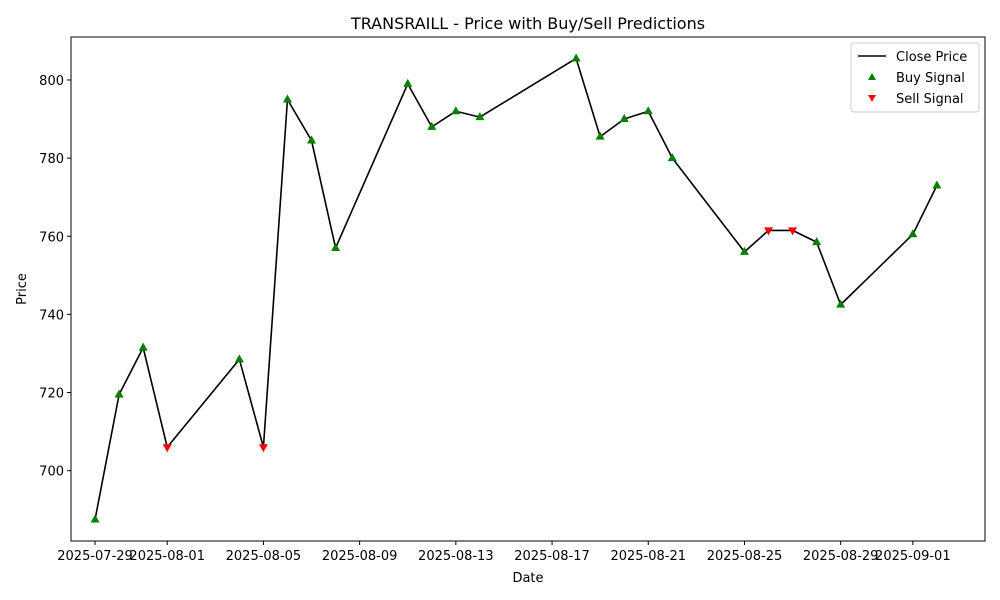 Image resolution: width=1000 pixels, height=600 pixels. I want to click on y-axis-label: Price, so click(22, 289).